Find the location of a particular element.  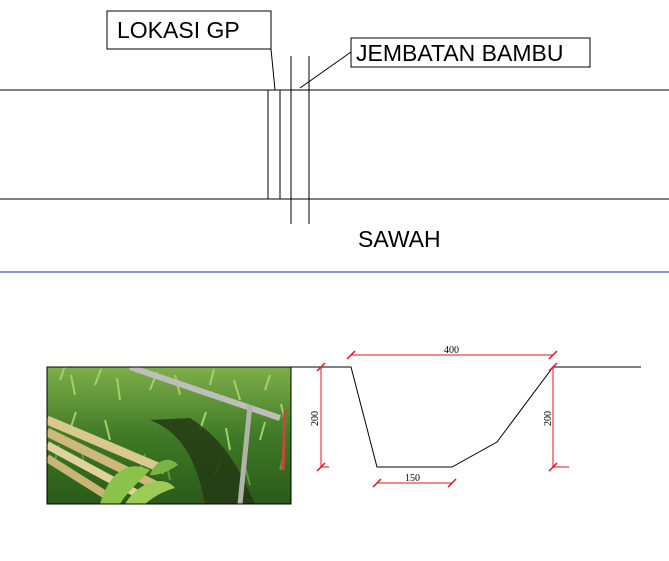

gp-location-marker is located at coordinates (274, 144).